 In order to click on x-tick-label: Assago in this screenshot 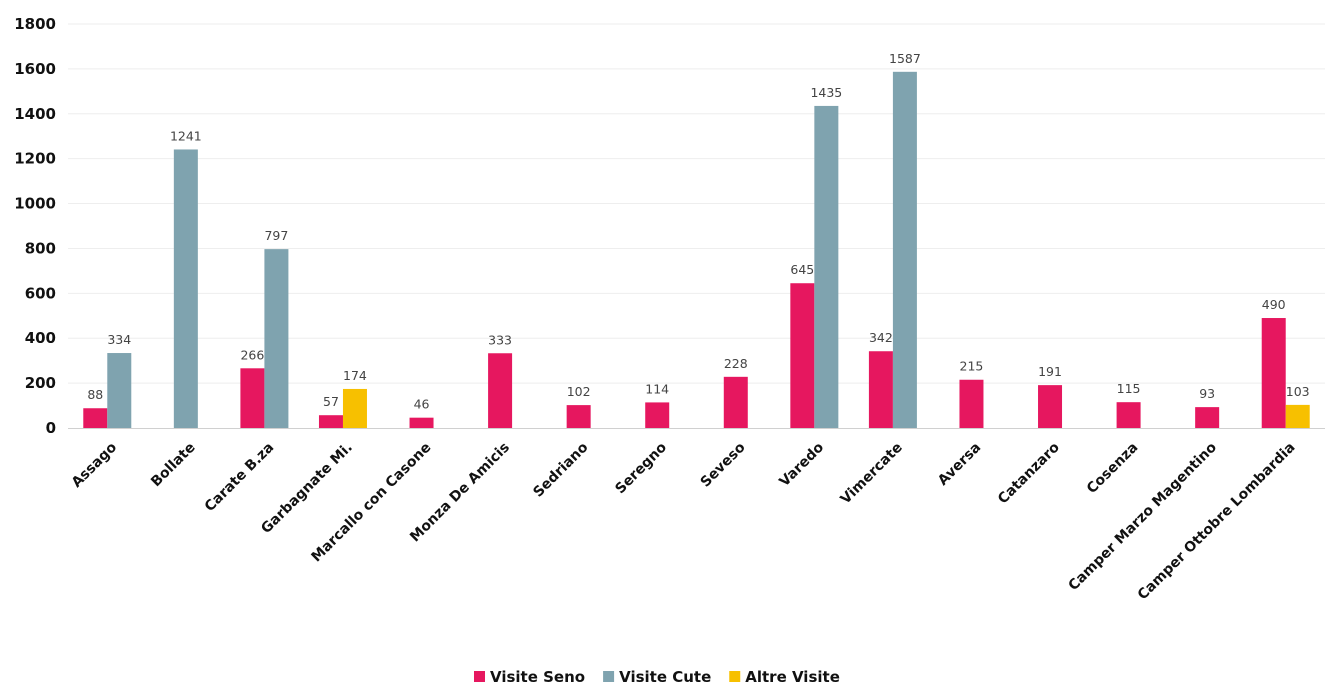, I will do `click(95, 465)`.